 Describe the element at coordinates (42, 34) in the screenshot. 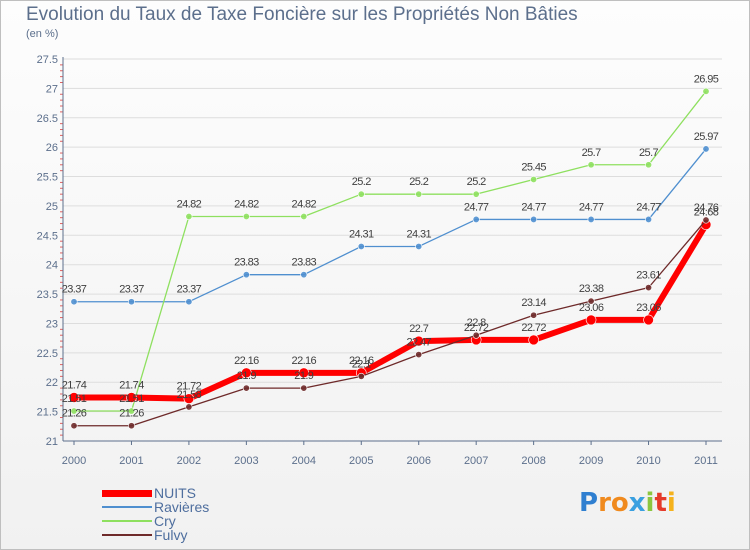

I see `chart-unit-label: (en %)` at that location.